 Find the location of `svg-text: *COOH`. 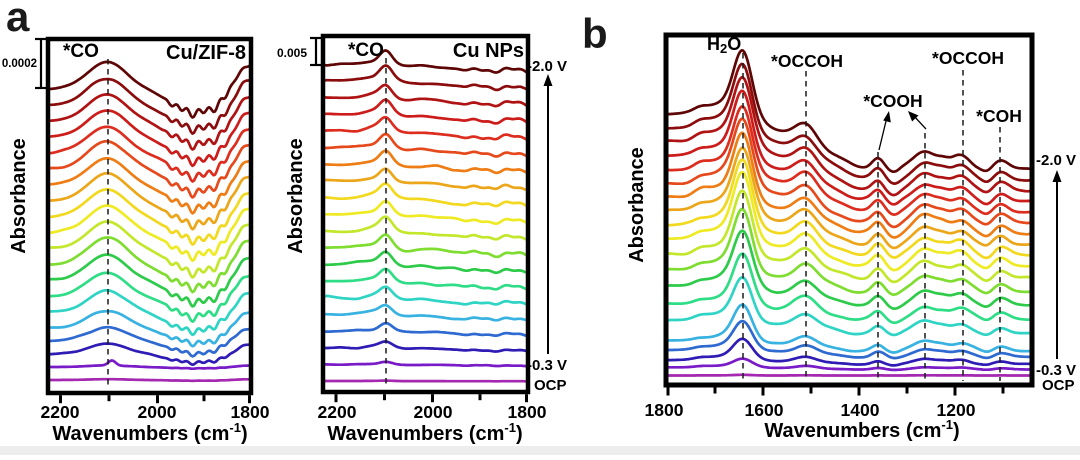

svg-text: *COOH is located at coordinates (892, 101).